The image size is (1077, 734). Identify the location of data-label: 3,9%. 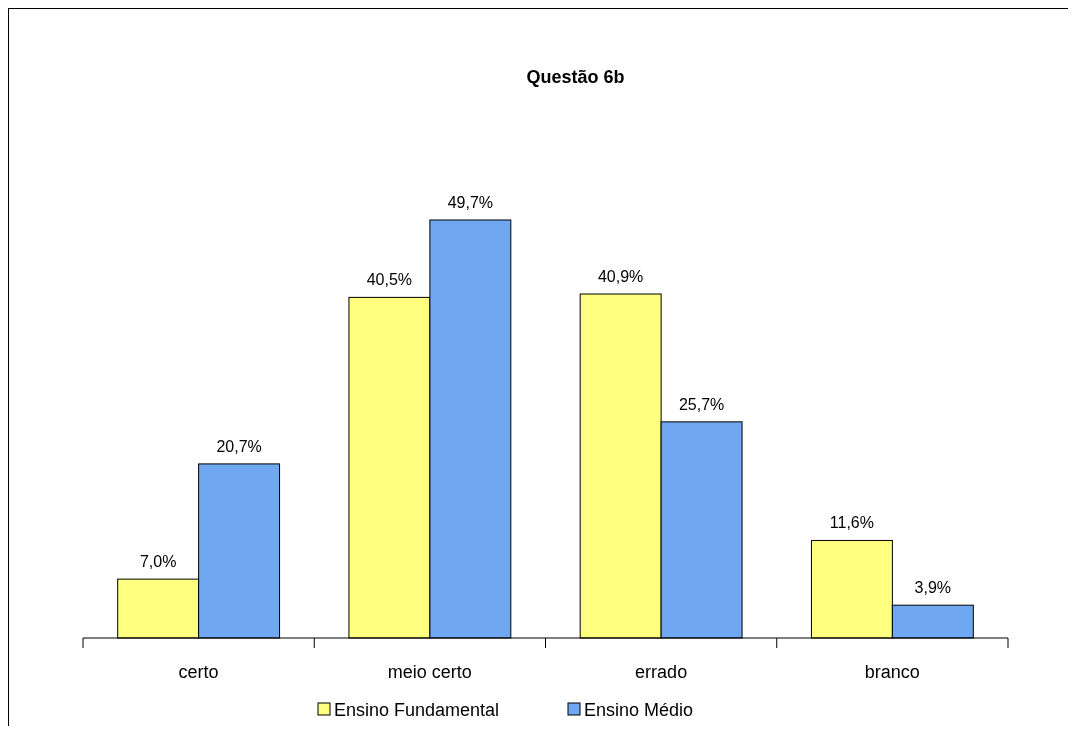
(933, 588).